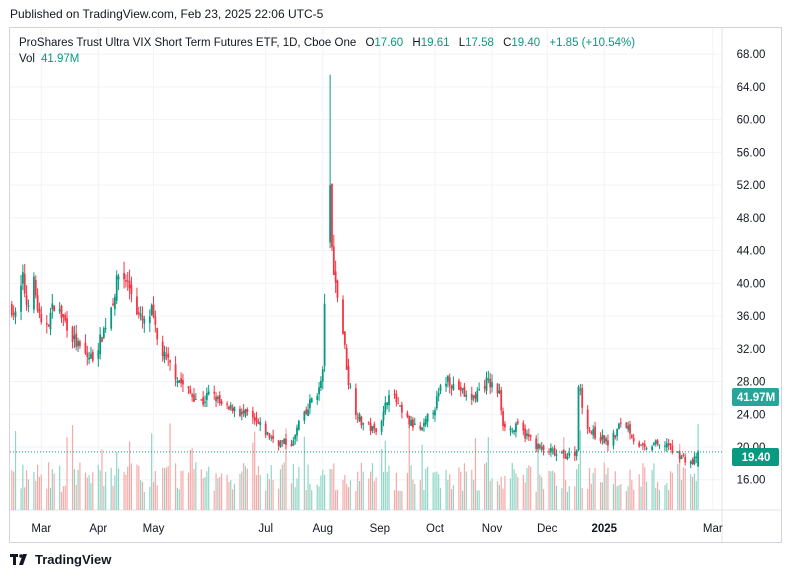 The width and height of the screenshot is (795, 578). What do you see at coordinates (755, 397) in the screenshot?
I see `volume-badge` at bounding box center [755, 397].